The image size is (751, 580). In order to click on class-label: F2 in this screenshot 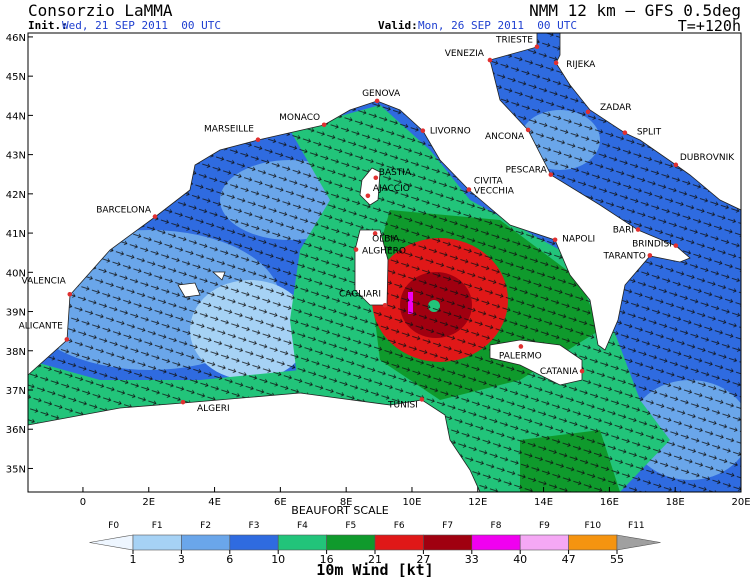, I will do `click(205, 526)`.